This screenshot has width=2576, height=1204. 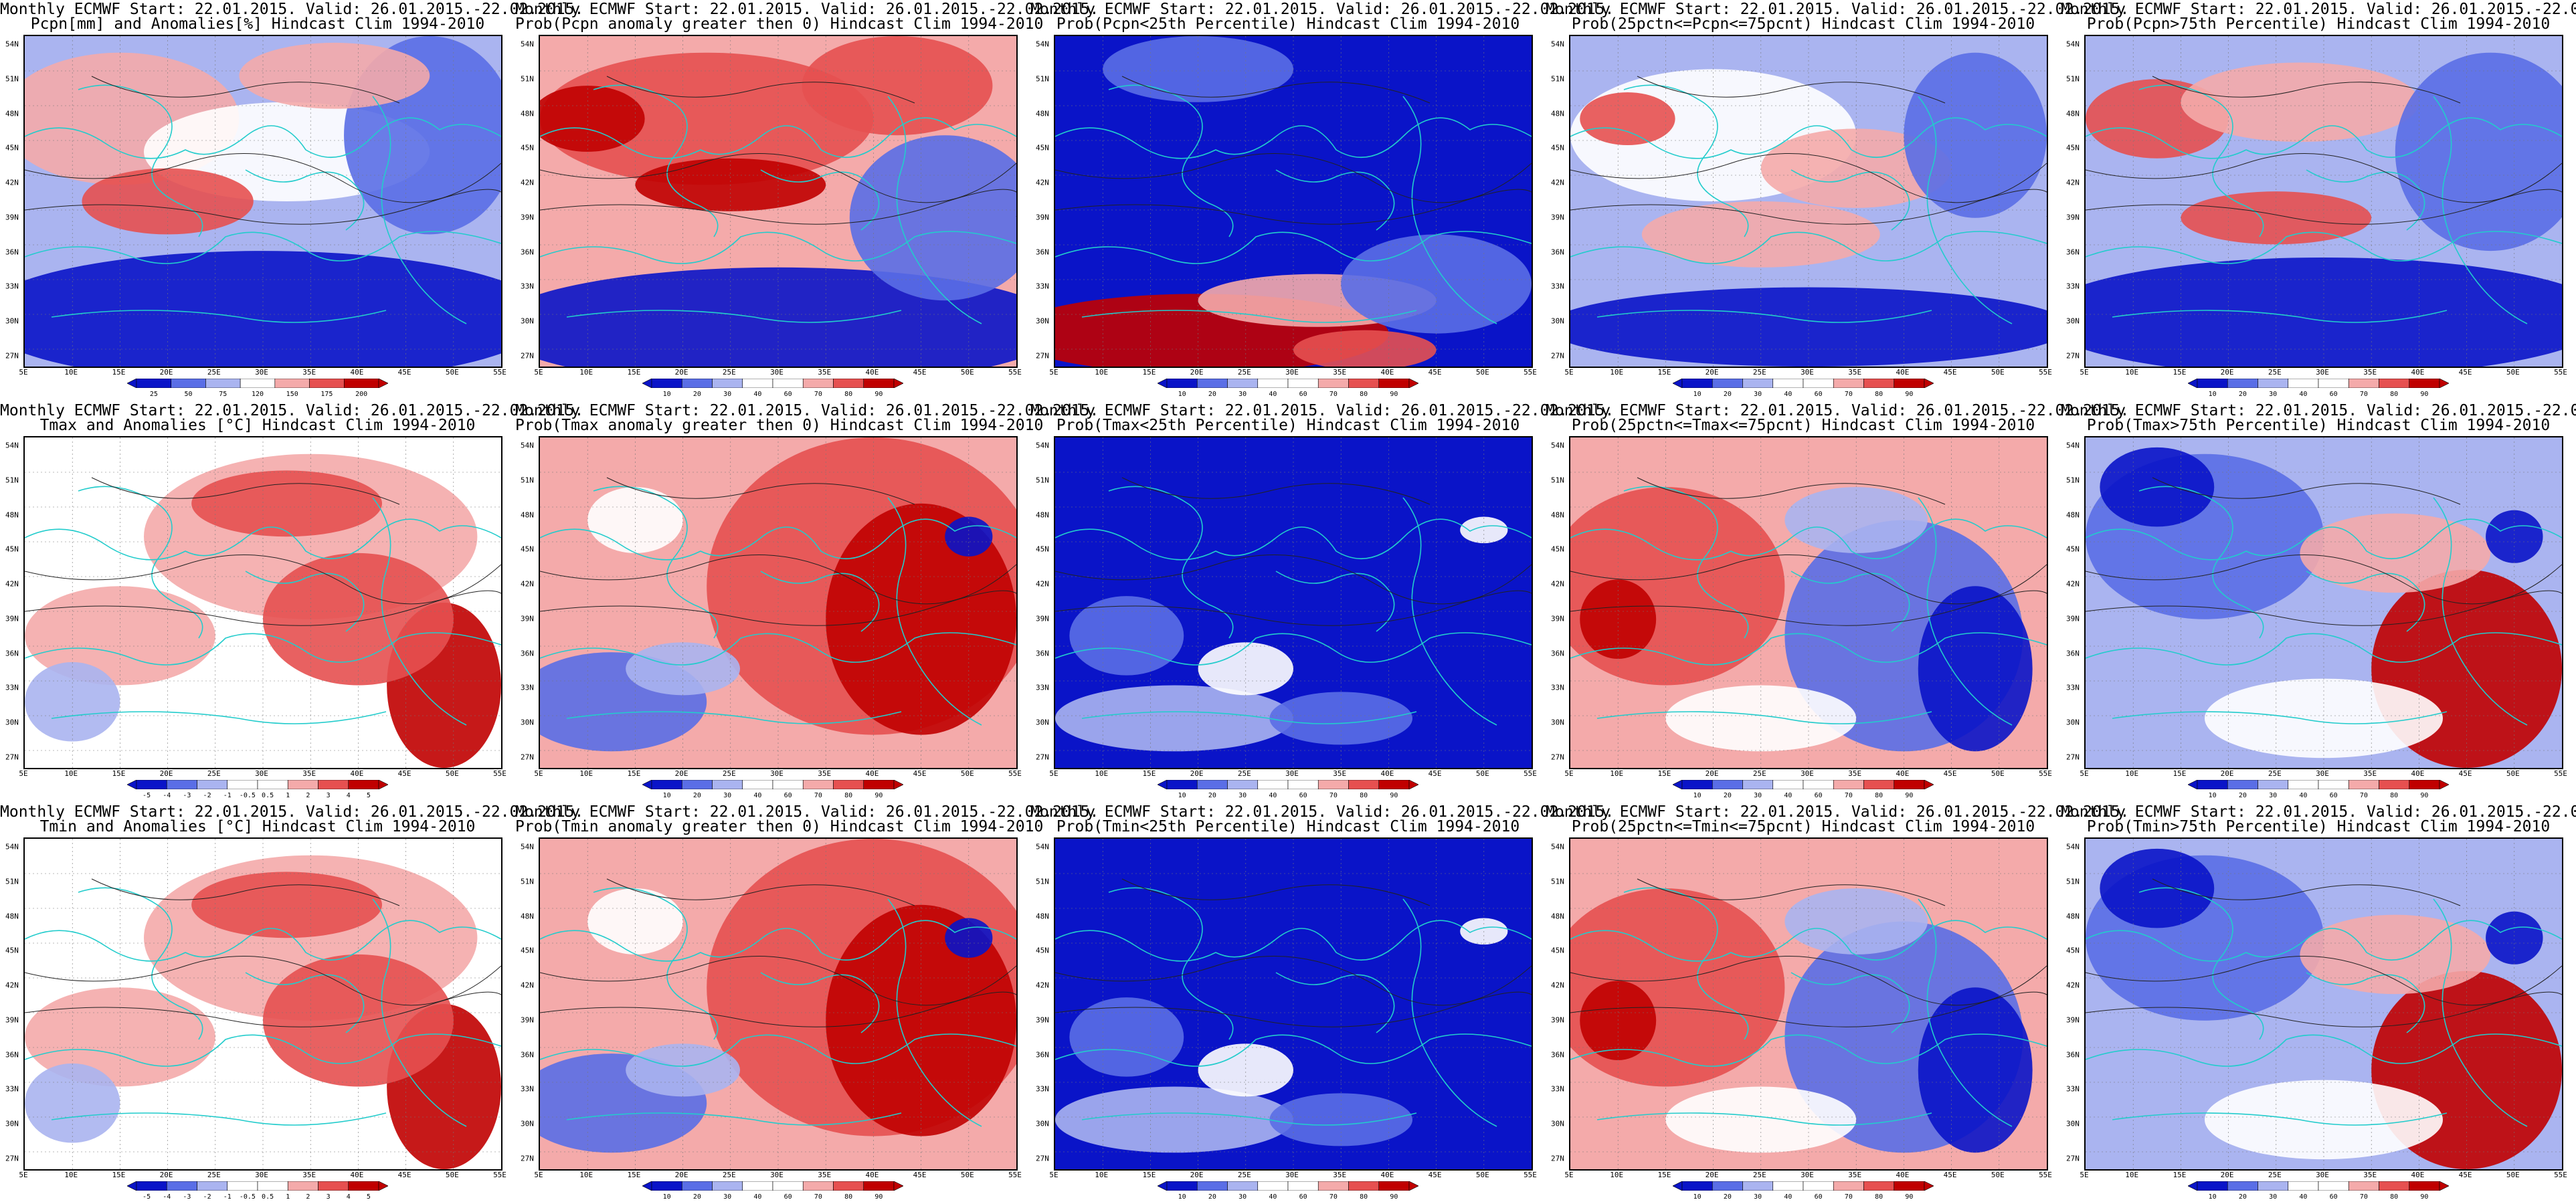 What do you see at coordinates (308, 1197) in the screenshot?
I see `colorbar-label: 2` at bounding box center [308, 1197].